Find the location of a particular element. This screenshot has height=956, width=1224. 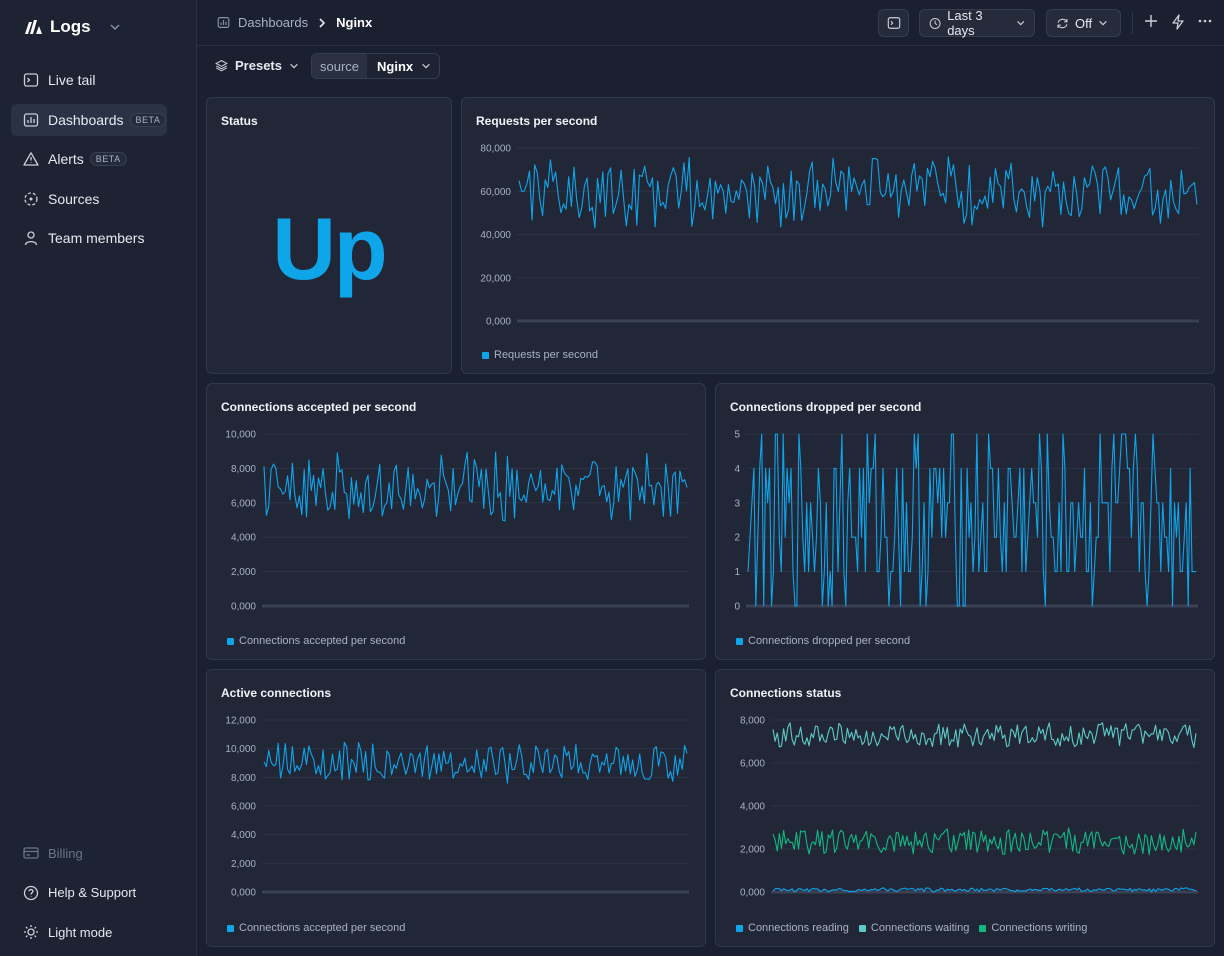

panel-title: Status is located at coordinates (239, 121).